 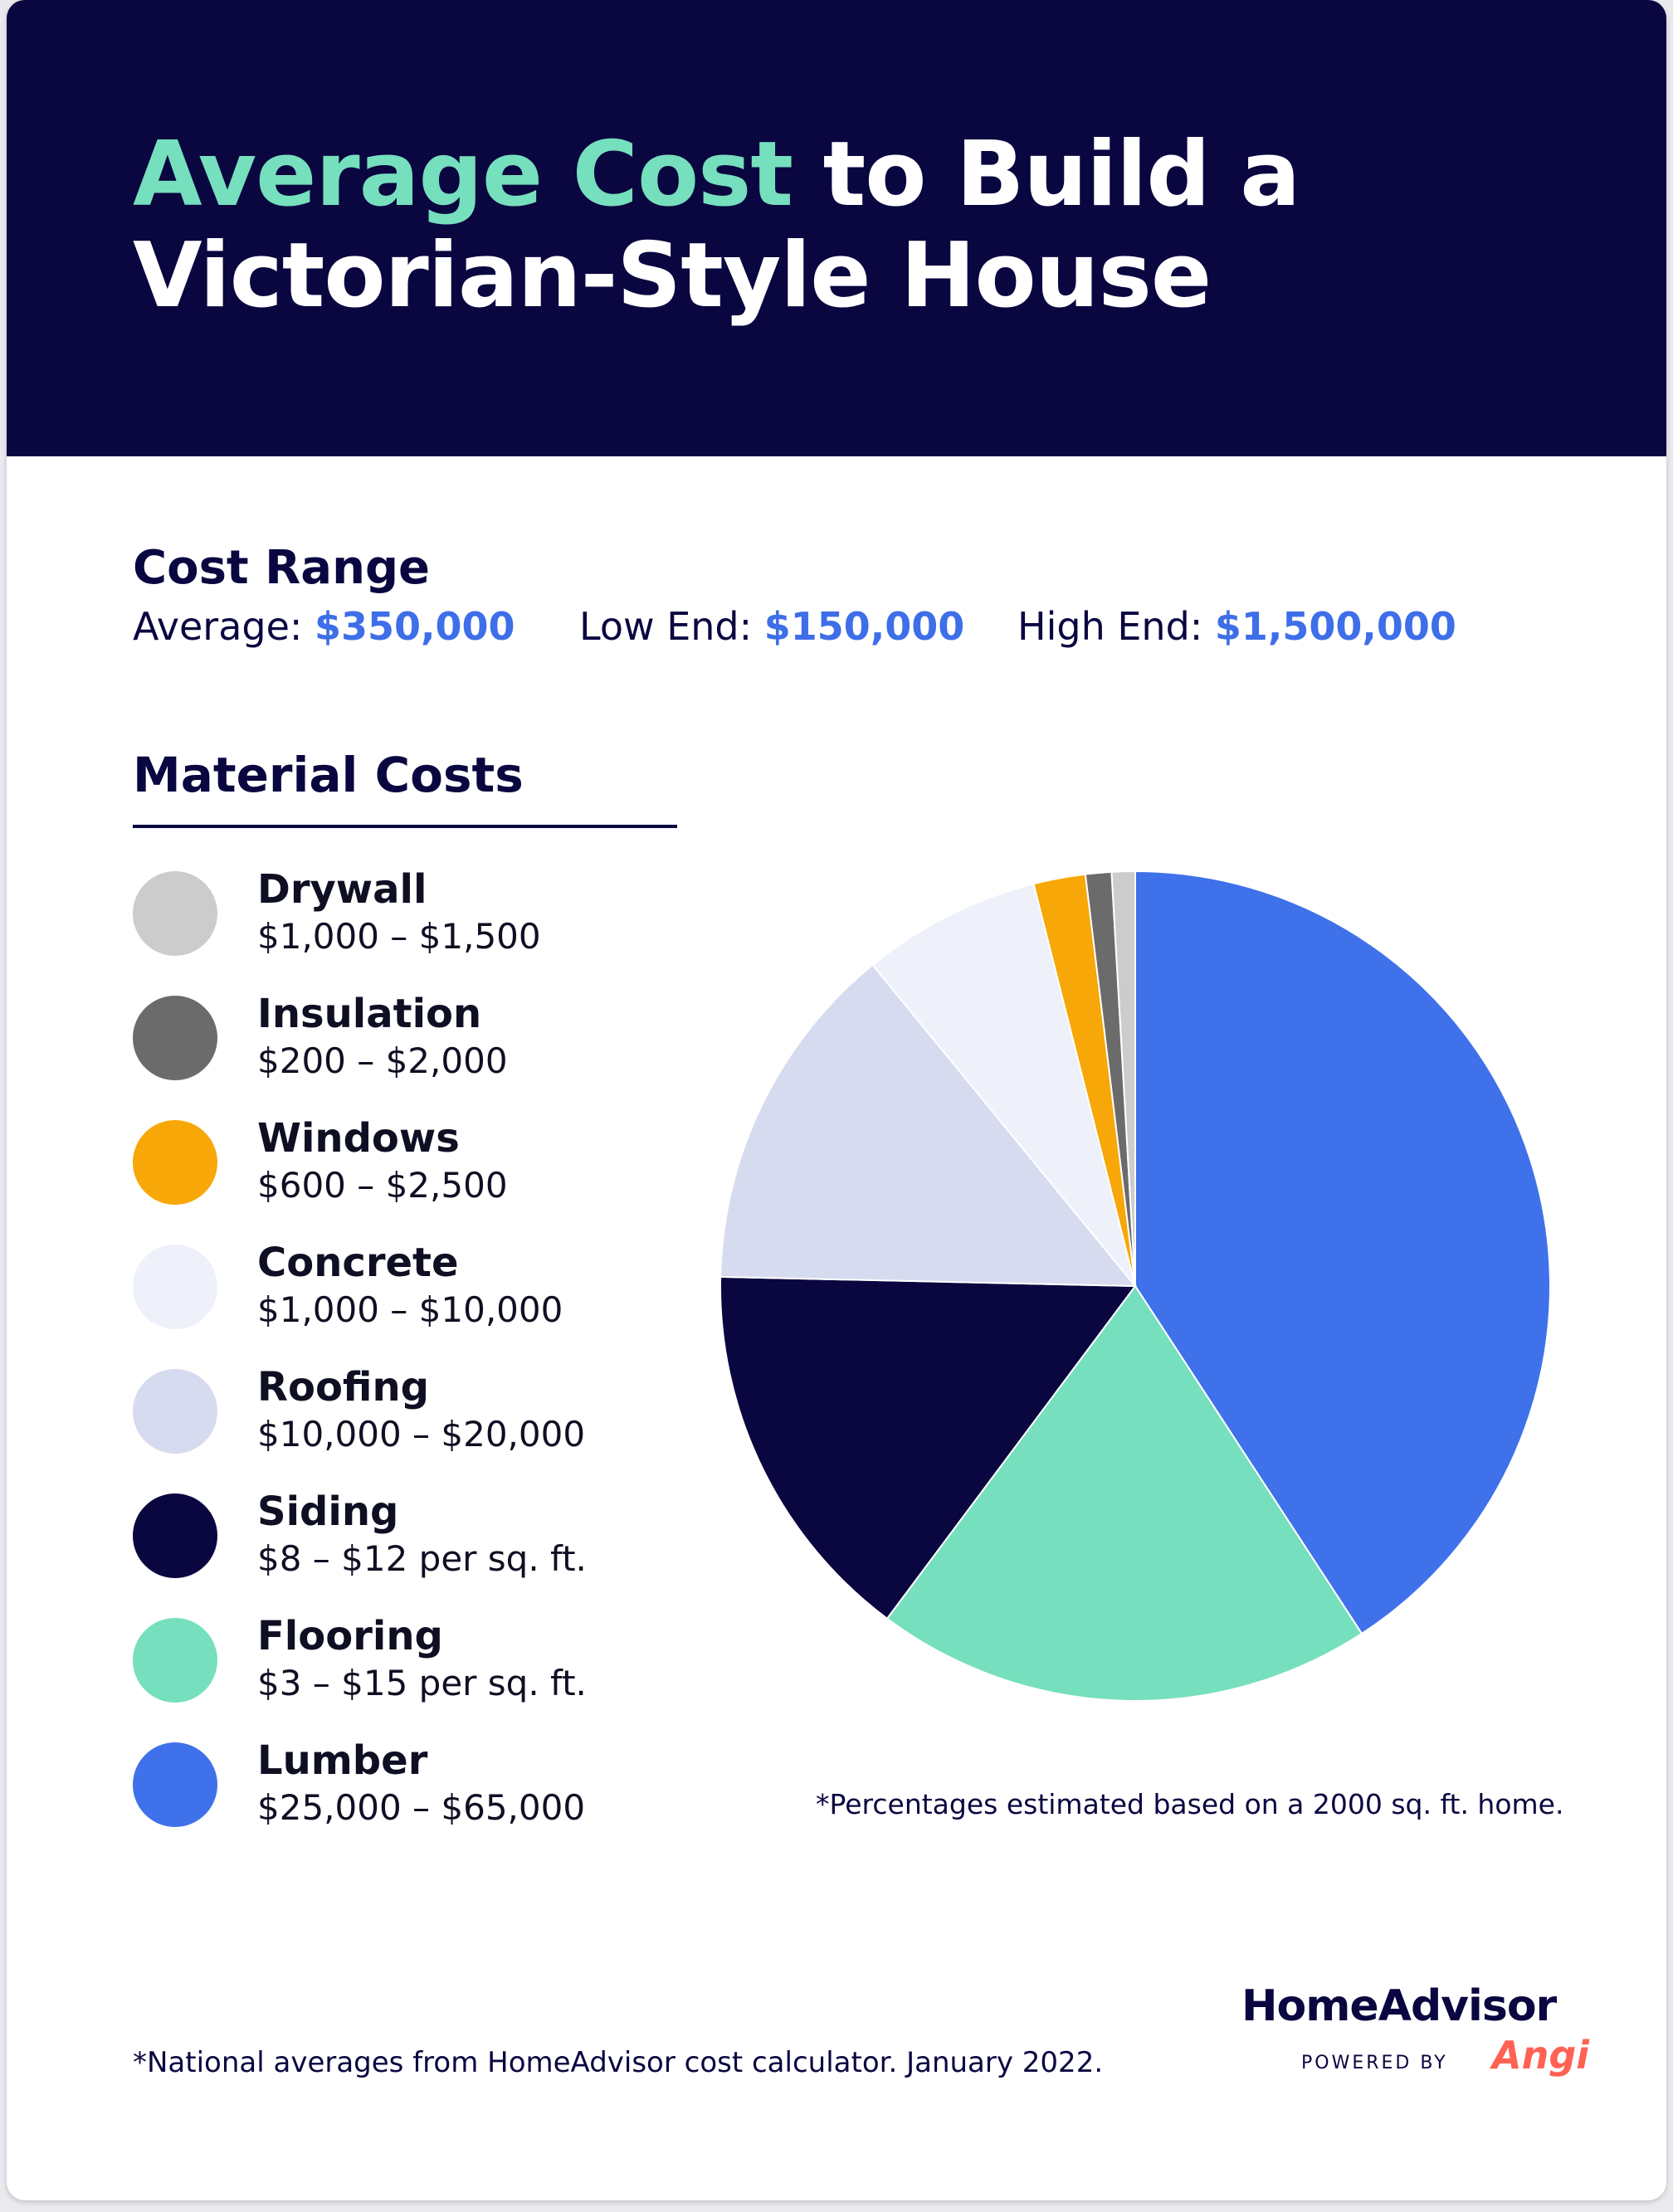 I want to click on title-line-2: Victorian-Style House, so click(x=673, y=276).